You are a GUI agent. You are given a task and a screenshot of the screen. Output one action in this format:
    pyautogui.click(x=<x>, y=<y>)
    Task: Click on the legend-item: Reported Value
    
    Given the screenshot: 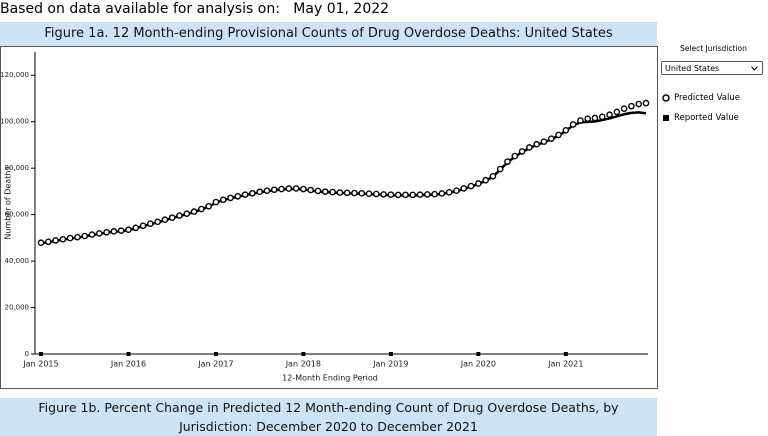 What is the action you would take?
    pyautogui.click(x=700, y=118)
    